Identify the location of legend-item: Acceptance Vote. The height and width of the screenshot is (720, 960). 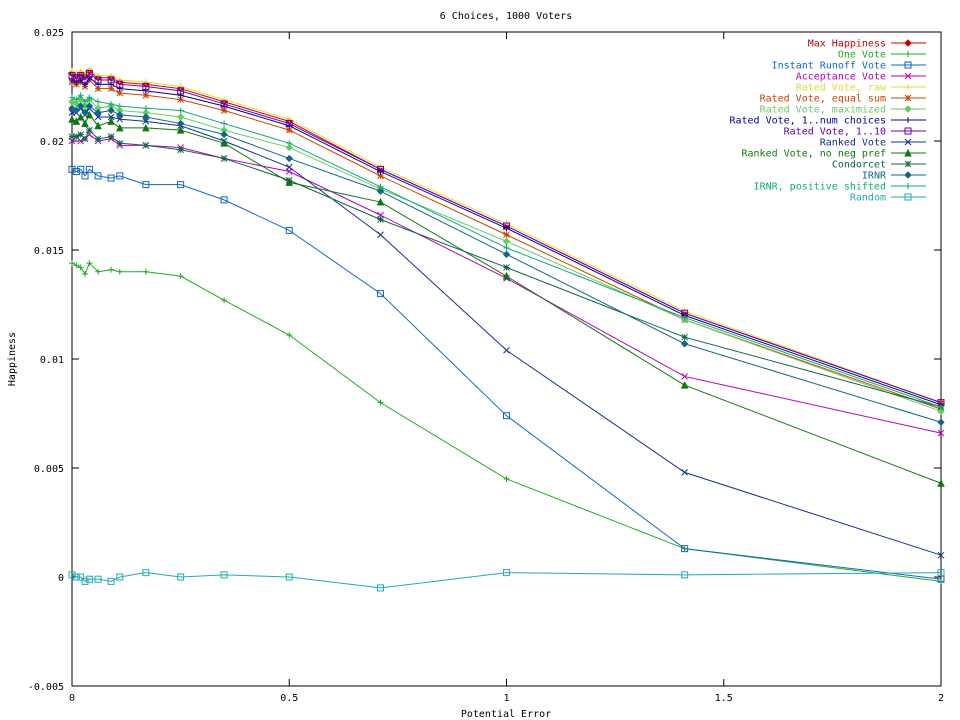
(861, 77).